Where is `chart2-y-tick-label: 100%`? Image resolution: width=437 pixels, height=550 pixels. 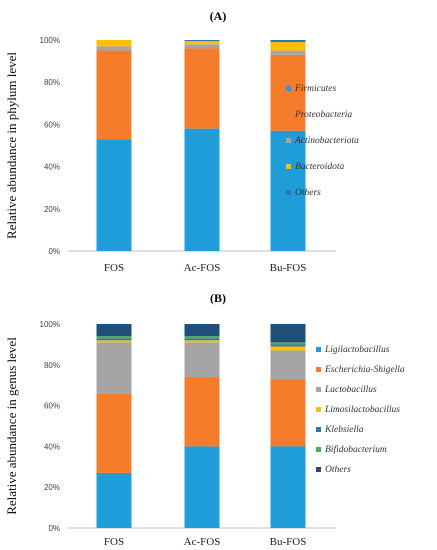
chart2-y-tick-label: 100% is located at coordinates (50, 324).